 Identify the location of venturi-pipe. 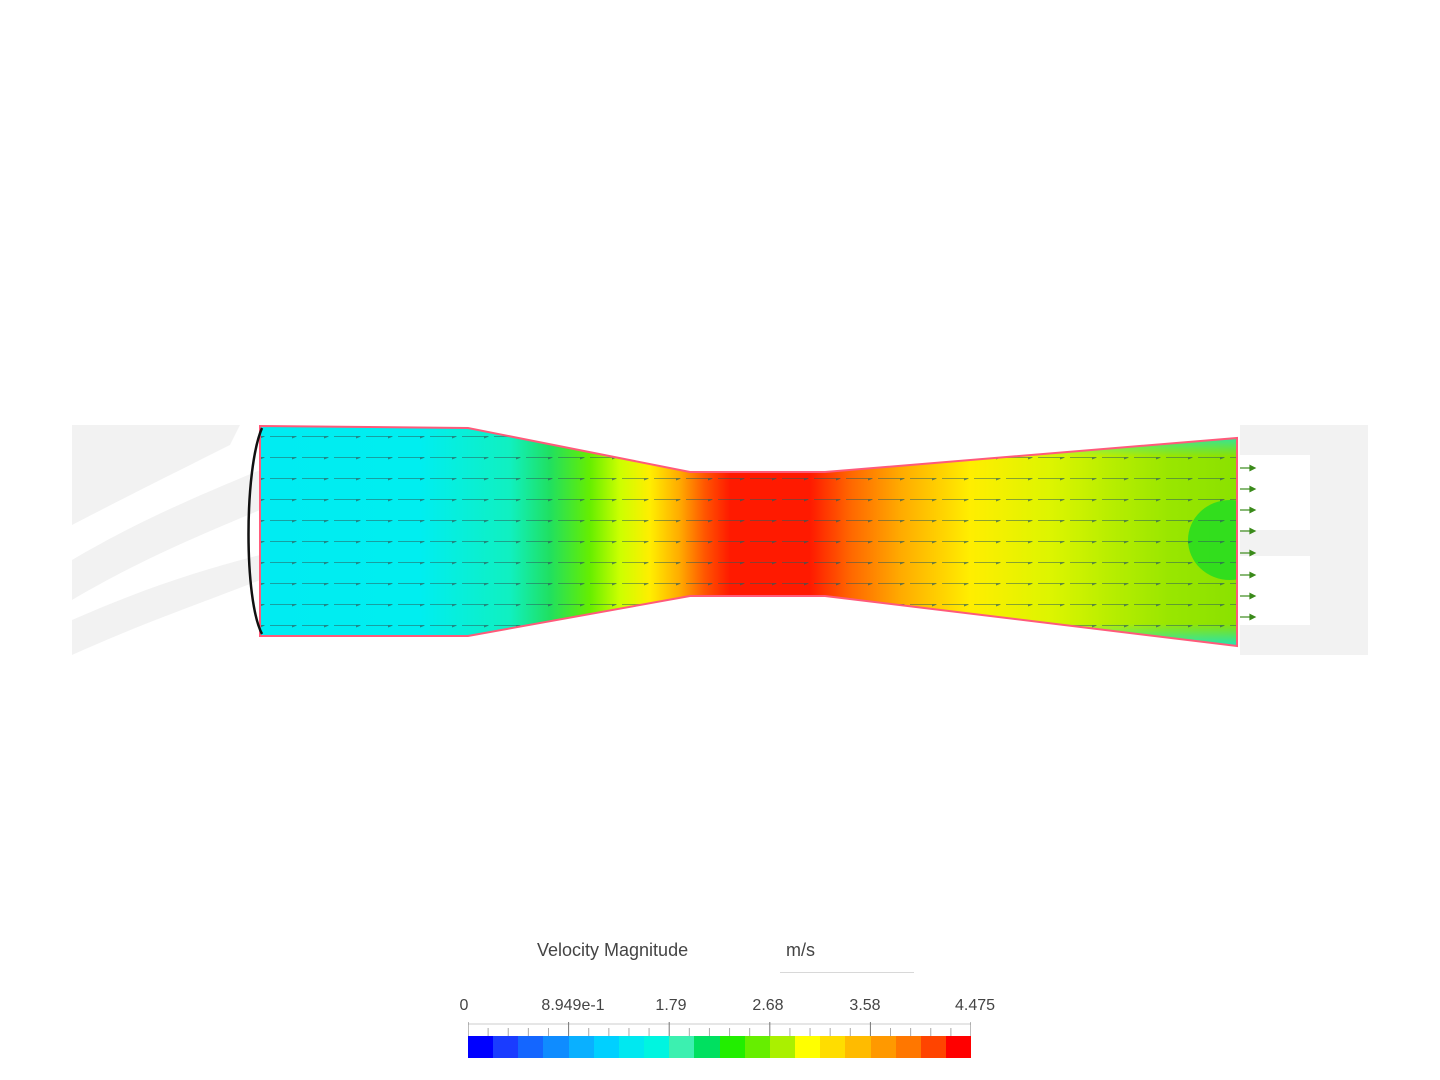
(752, 536).